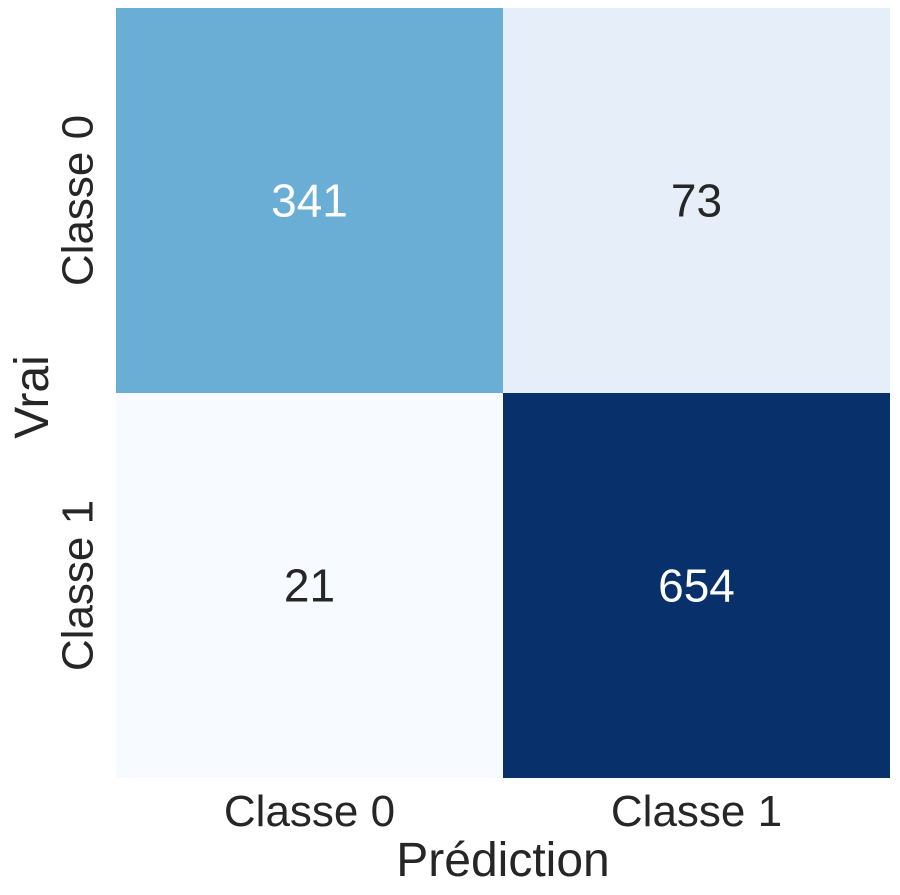 The height and width of the screenshot is (895, 900). What do you see at coordinates (309, 811) in the screenshot?
I see `x-tick-label-0: Classe 0` at bounding box center [309, 811].